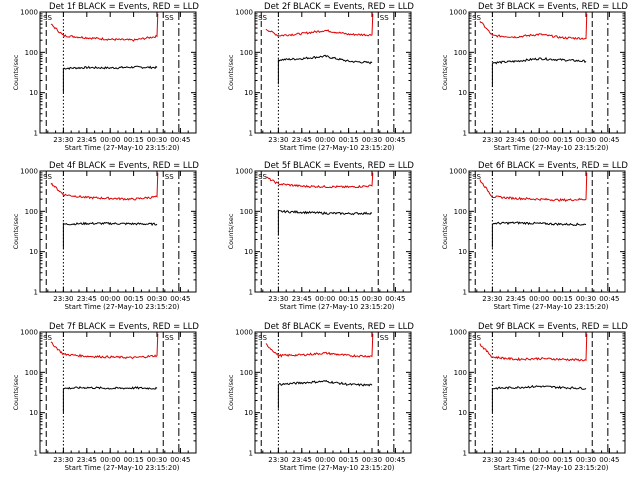  I want to click on chart-title: Det 9f BLACK = Events, RED = LLD, so click(553, 327).